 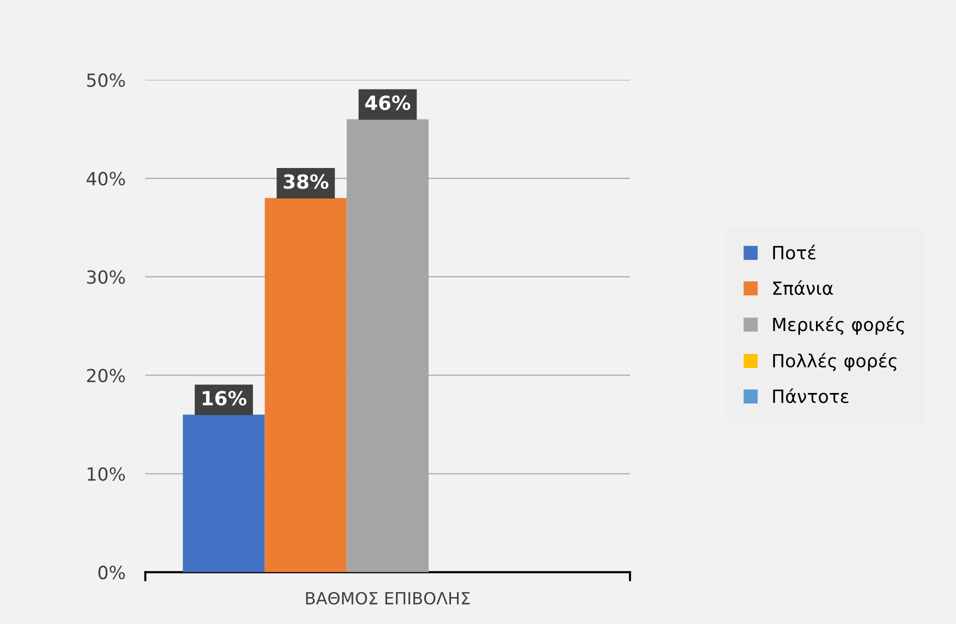 What do you see at coordinates (810, 396) in the screenshot?
I see `legend-label: Πάντοτε` at bounding box center [810, 396].